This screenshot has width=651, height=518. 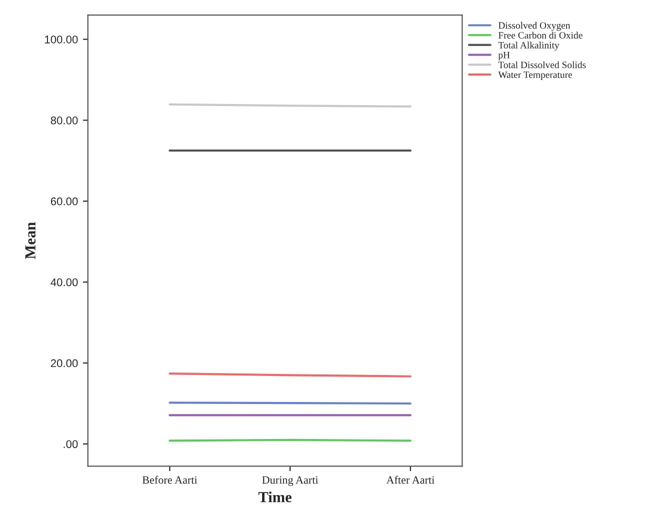 What do you see at coordinates (542, 64) in the screenshot?
I see `legend-label: Total Dissolved Solids` at bounding box center [542, 64].